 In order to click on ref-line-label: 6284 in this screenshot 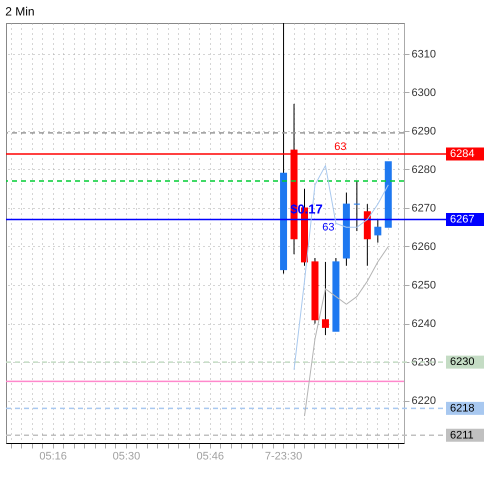, I will do `click(462, 154)`.